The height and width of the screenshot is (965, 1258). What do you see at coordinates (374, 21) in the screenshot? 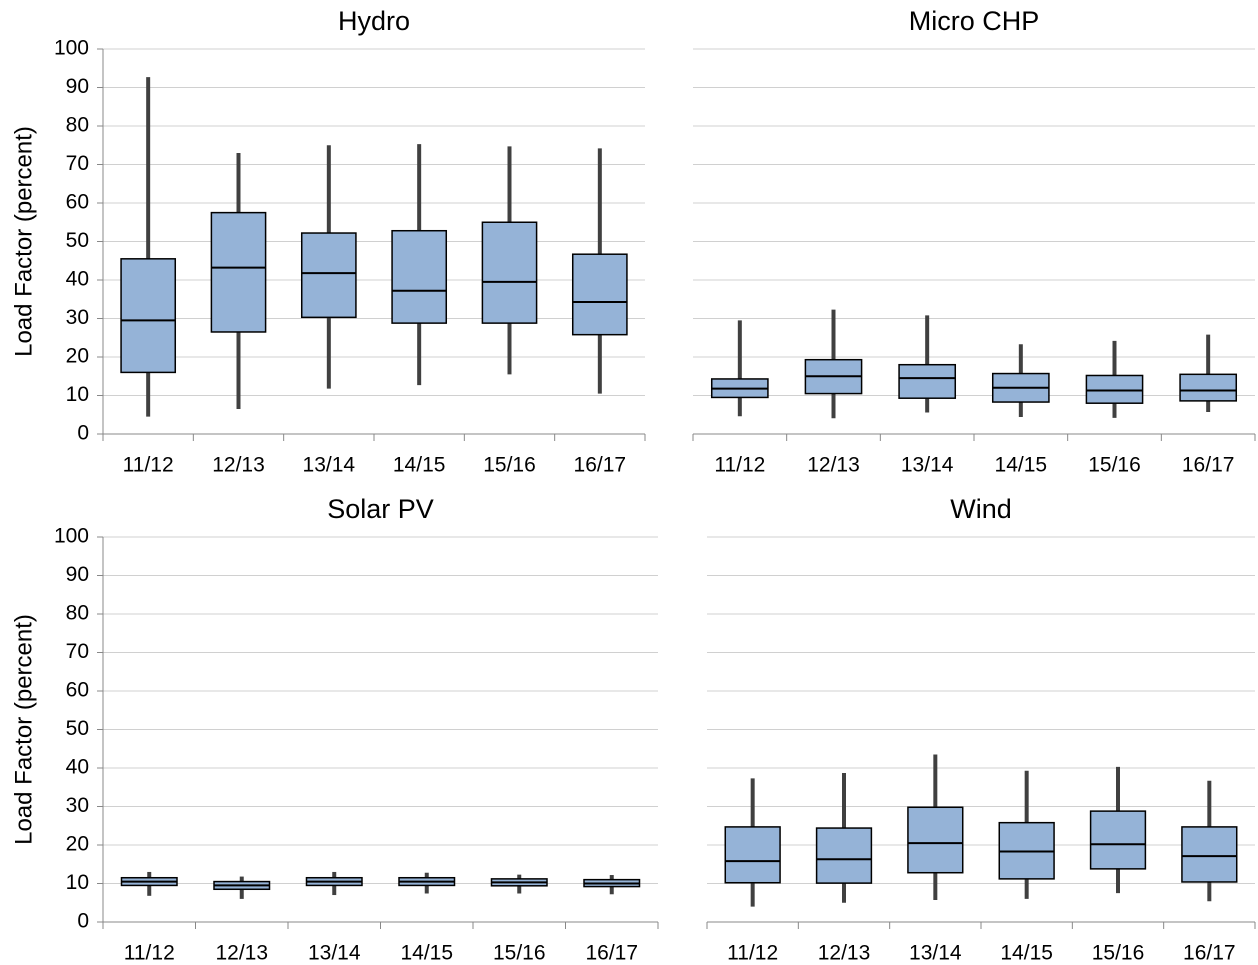
I see `chart-title: Hydro` at bounding box center [374, 21].